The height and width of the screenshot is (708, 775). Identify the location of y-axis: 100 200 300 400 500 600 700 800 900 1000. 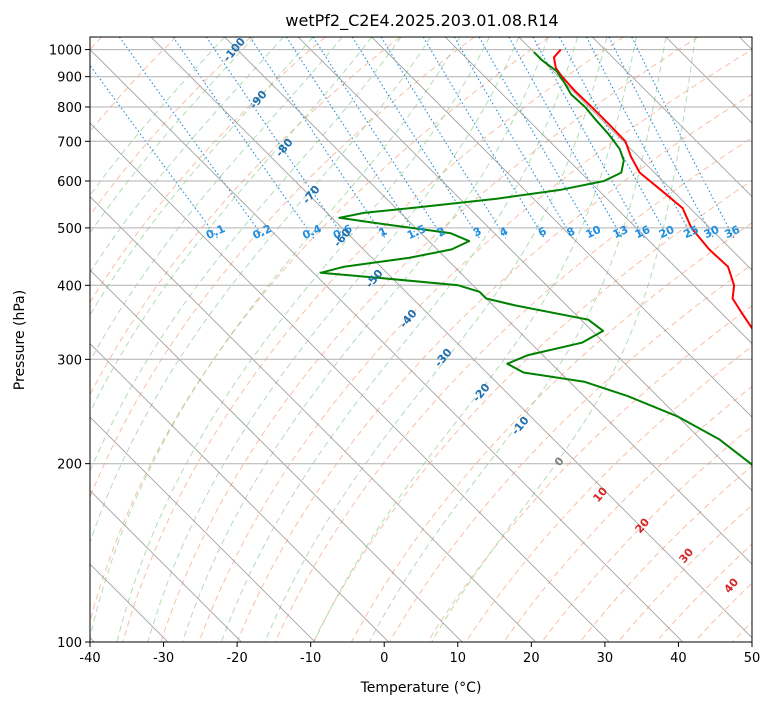
(69, 347).